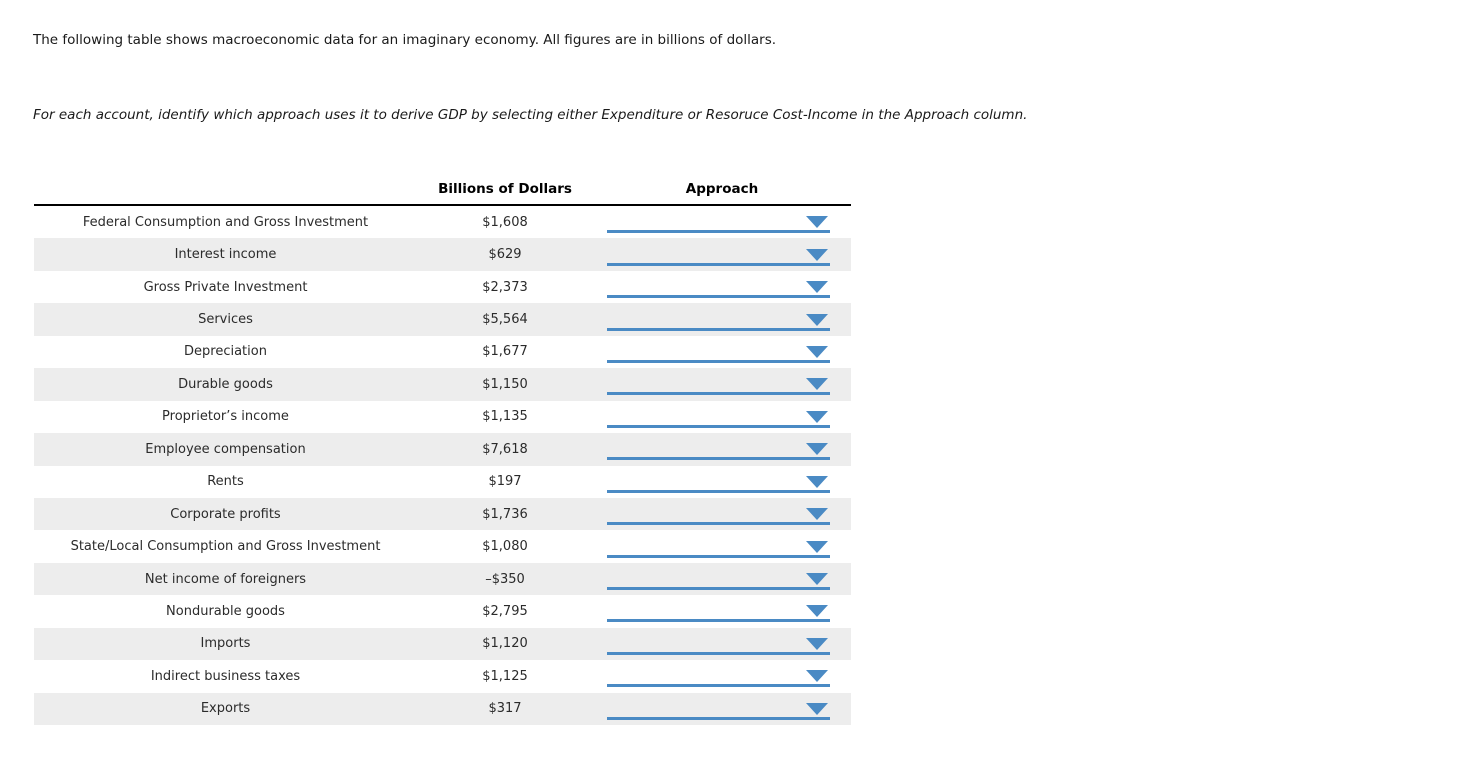 The height and width of the screenshot is (763, 1473). Describe the element at coordinates (225, 320) in the screenshot. I see `row-label: Services` at that location.